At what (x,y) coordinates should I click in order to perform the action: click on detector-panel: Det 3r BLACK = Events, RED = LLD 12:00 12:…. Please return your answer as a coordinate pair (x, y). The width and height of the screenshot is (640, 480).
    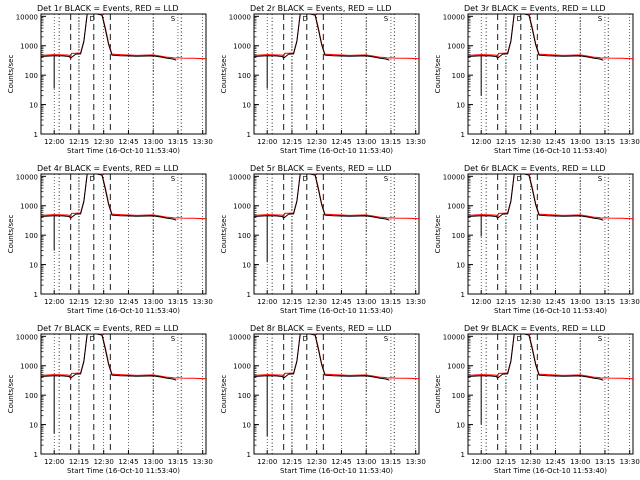
    Looking at the image, I should click on (537, 79).